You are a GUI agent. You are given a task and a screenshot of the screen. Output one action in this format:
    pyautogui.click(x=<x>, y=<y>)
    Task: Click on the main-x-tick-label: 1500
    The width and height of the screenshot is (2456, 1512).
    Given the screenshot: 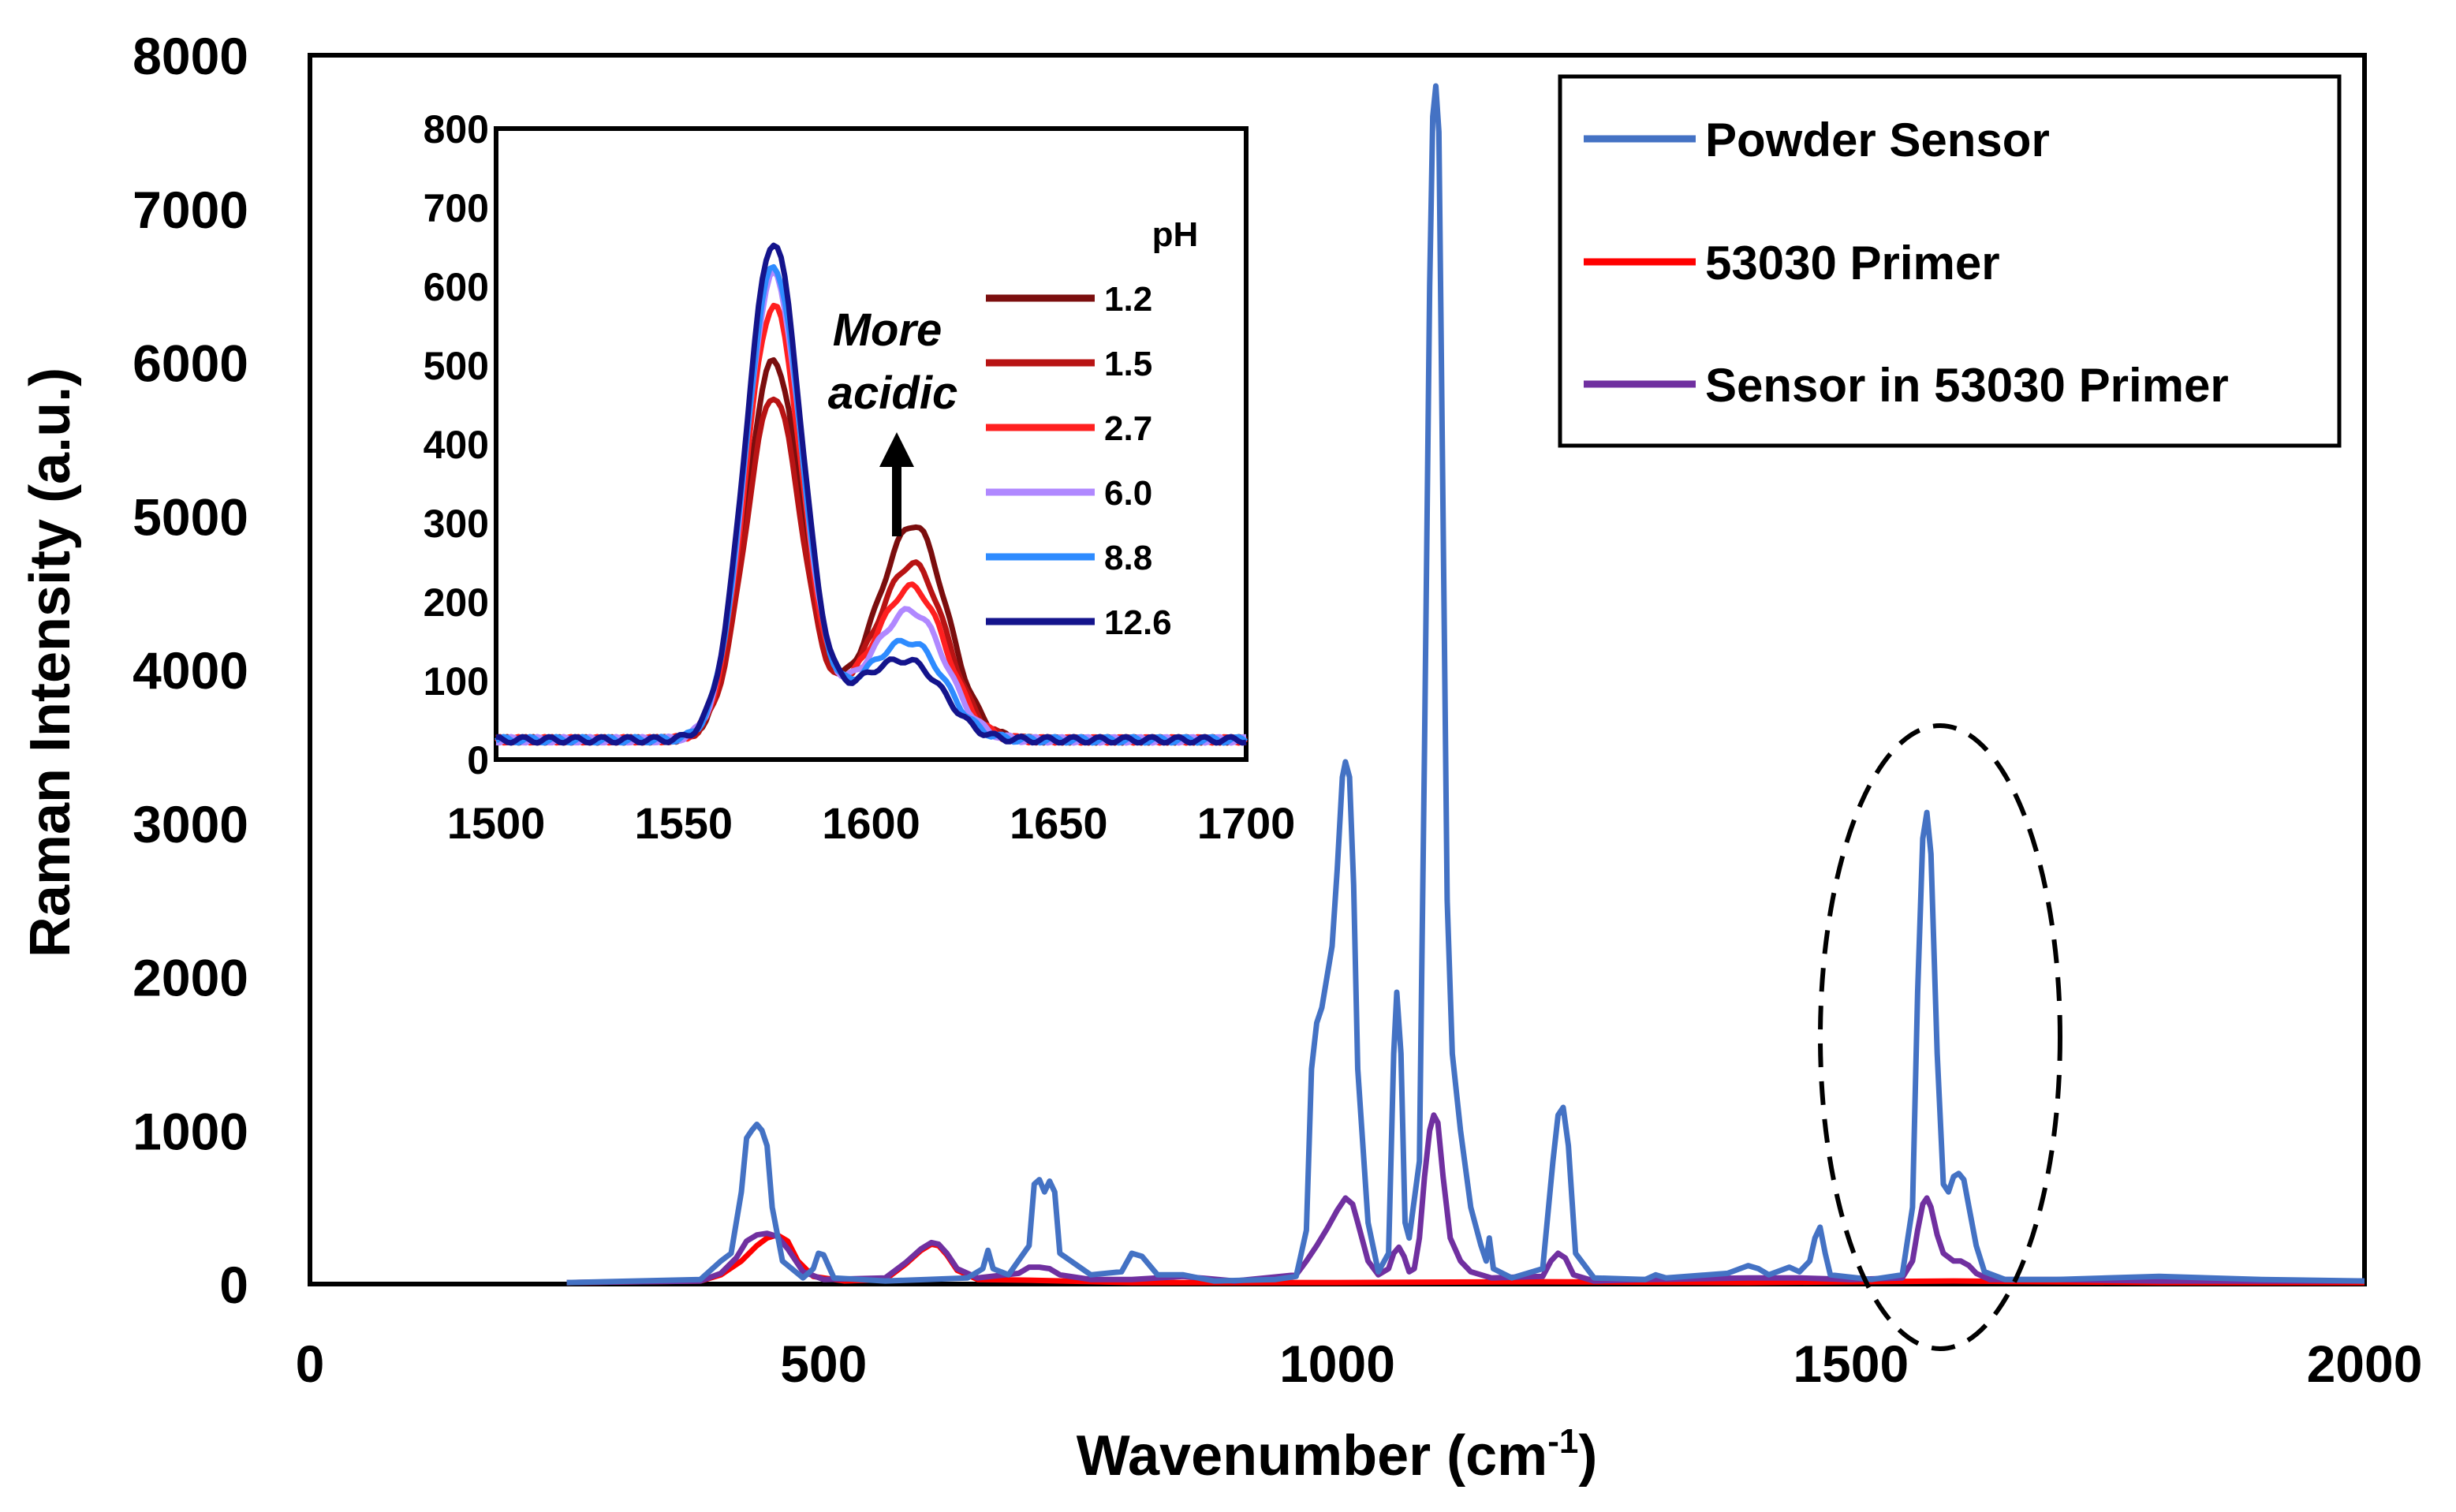 What is the action you would take?
    pyautogui.click(x=1851, y=1364)
    